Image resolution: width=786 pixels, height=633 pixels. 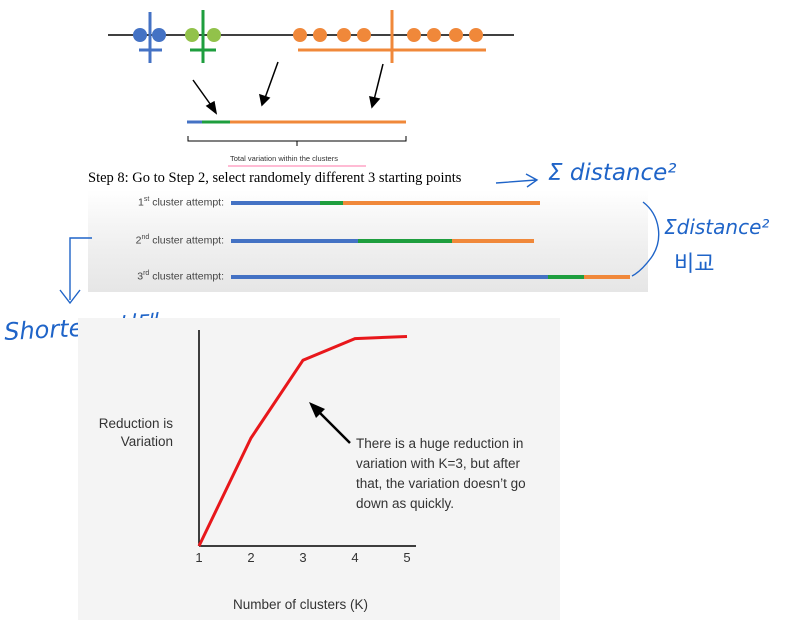 What do you see at coordinates (694, 264) in the screenshot?
I see `handwritten-compare: 비교` at bounding box center [694, 264].